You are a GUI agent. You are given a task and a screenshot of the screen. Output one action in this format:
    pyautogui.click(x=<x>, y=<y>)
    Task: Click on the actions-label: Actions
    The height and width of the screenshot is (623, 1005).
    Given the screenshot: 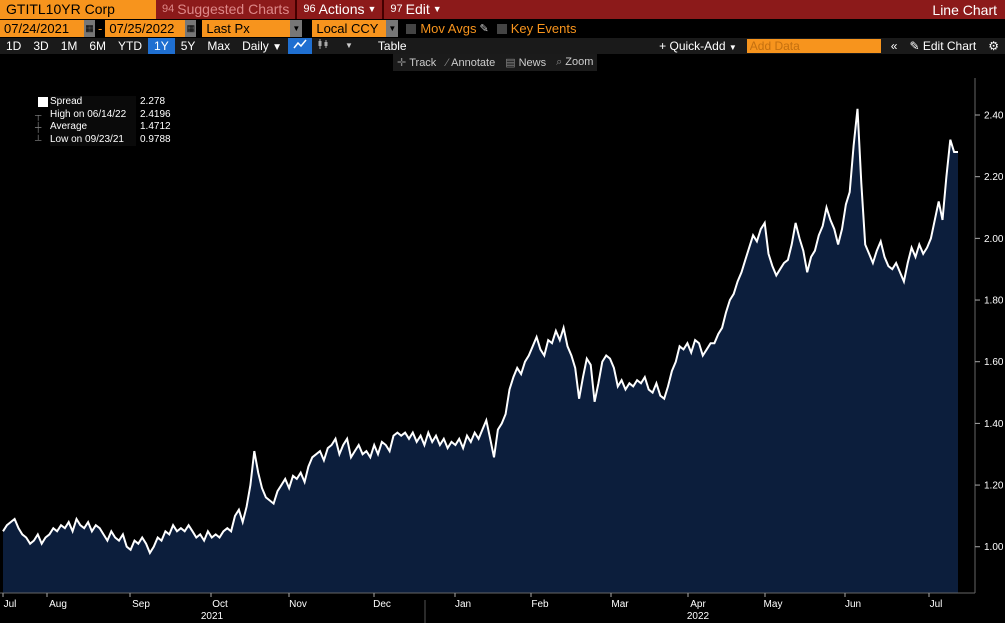 What is the action you would take?
    pyautogui.click(x=341, y=9)
    